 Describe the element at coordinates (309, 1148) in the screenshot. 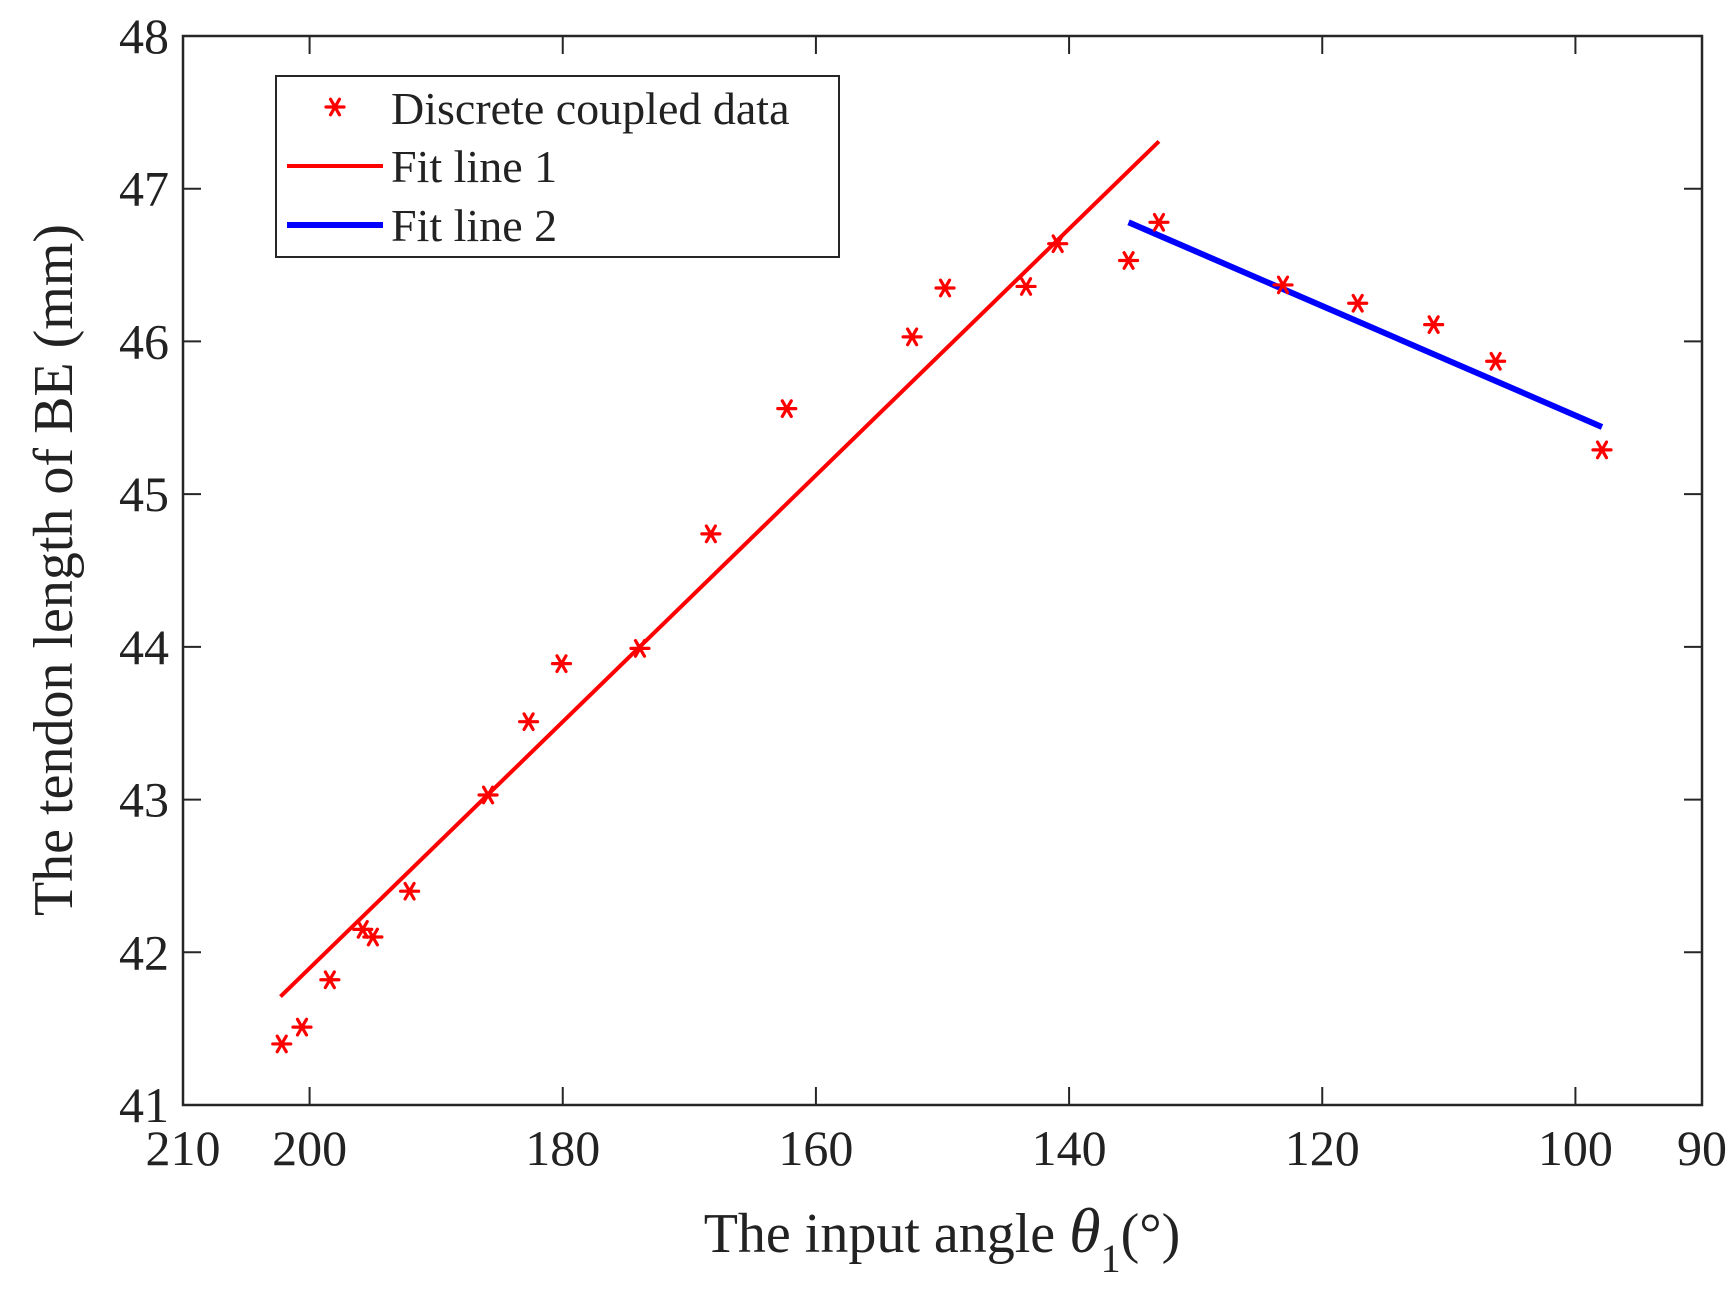

I see `x-tick-label: 200` at that location.